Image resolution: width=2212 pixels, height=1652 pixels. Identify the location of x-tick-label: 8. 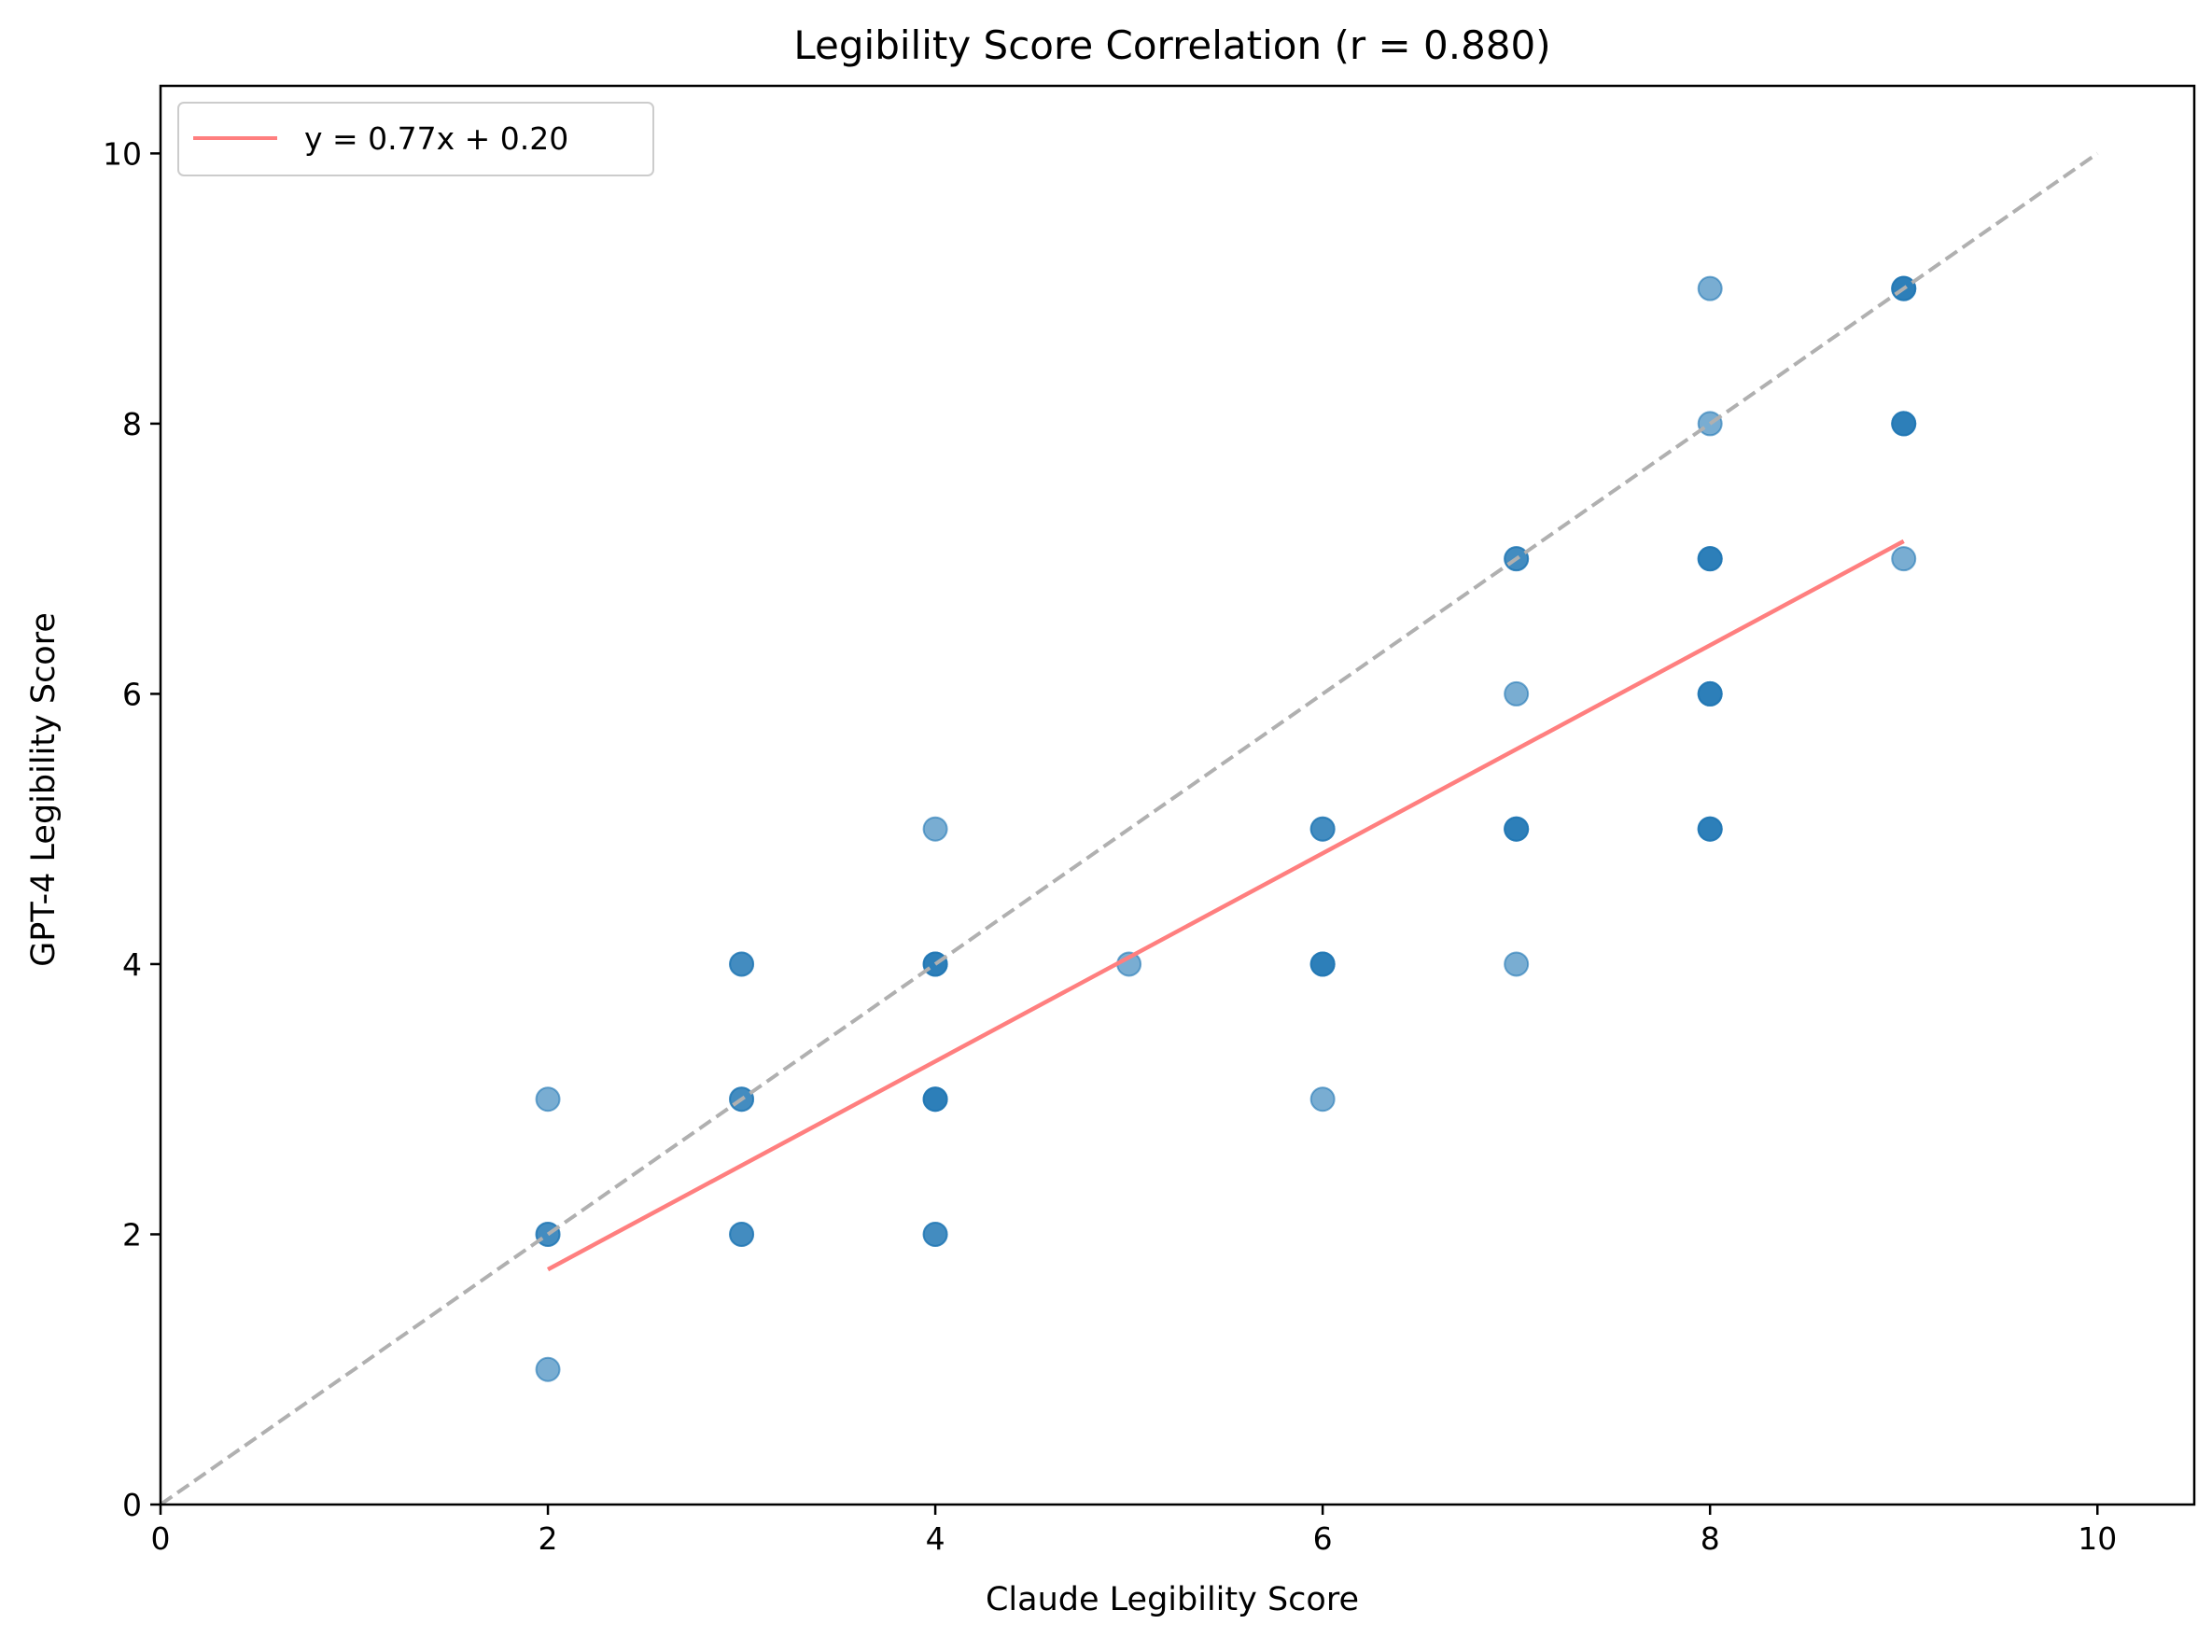
(1710, 1538).